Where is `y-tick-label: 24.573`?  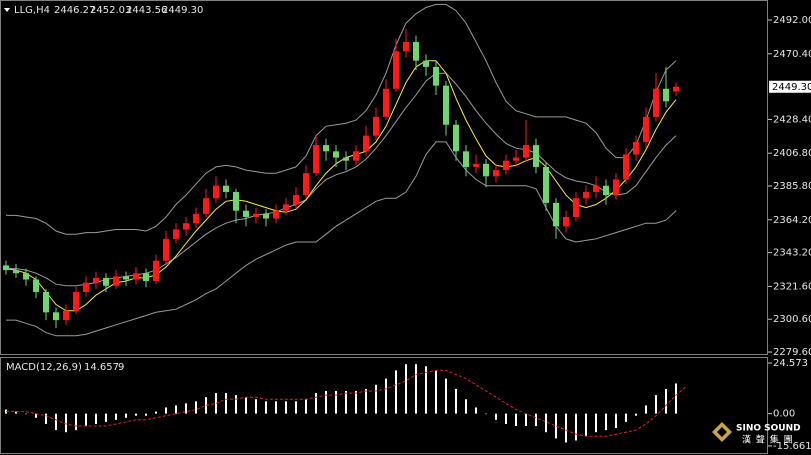 y-tick-label: 24.573 is located at coordinates (790, 363).